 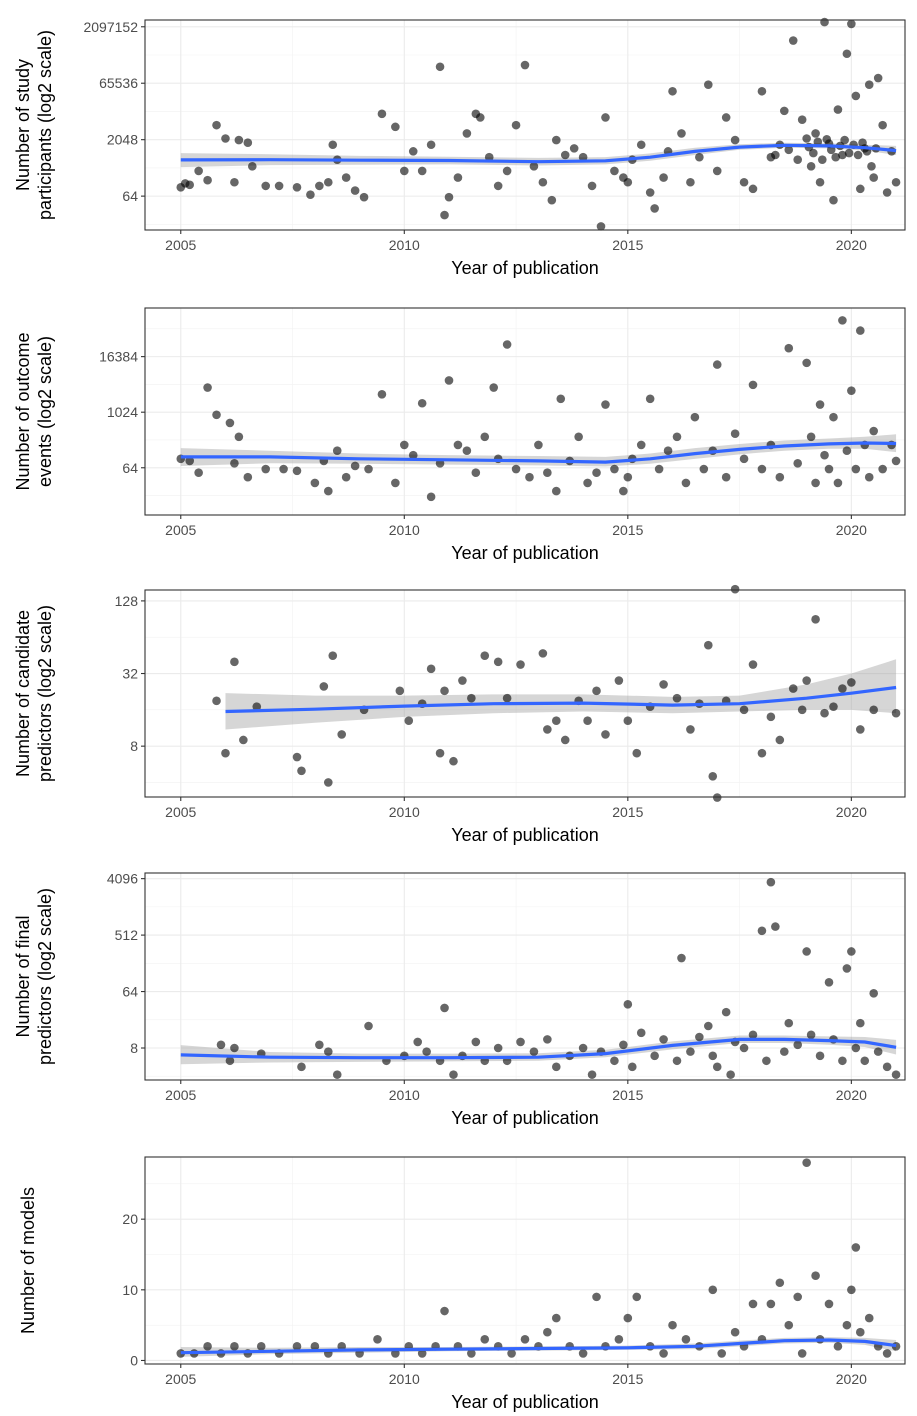 I want to click on y-tick-label: 64, so click(x=130, y=468).